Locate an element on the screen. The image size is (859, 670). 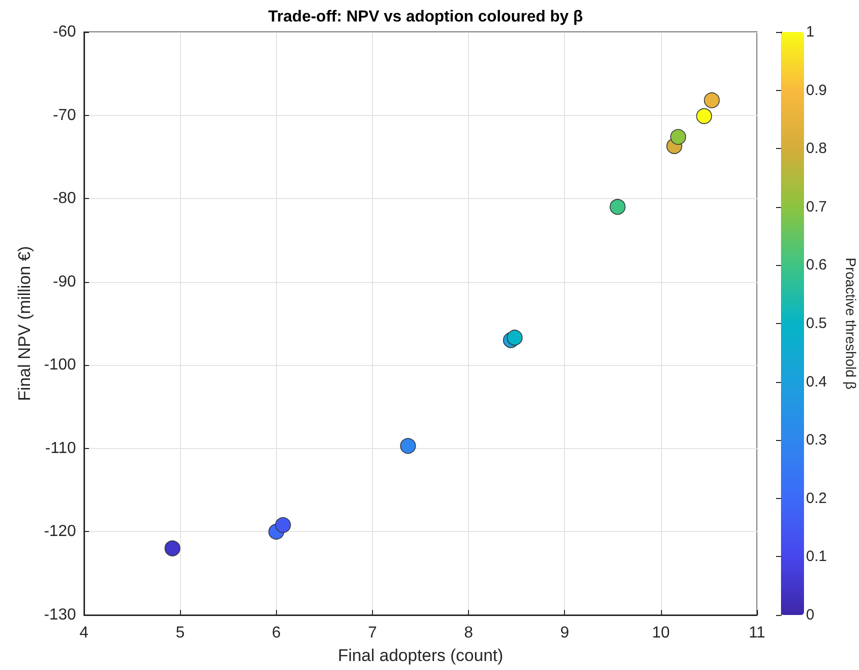
x-tick-label: 4 is located at coordinates (84, 633).